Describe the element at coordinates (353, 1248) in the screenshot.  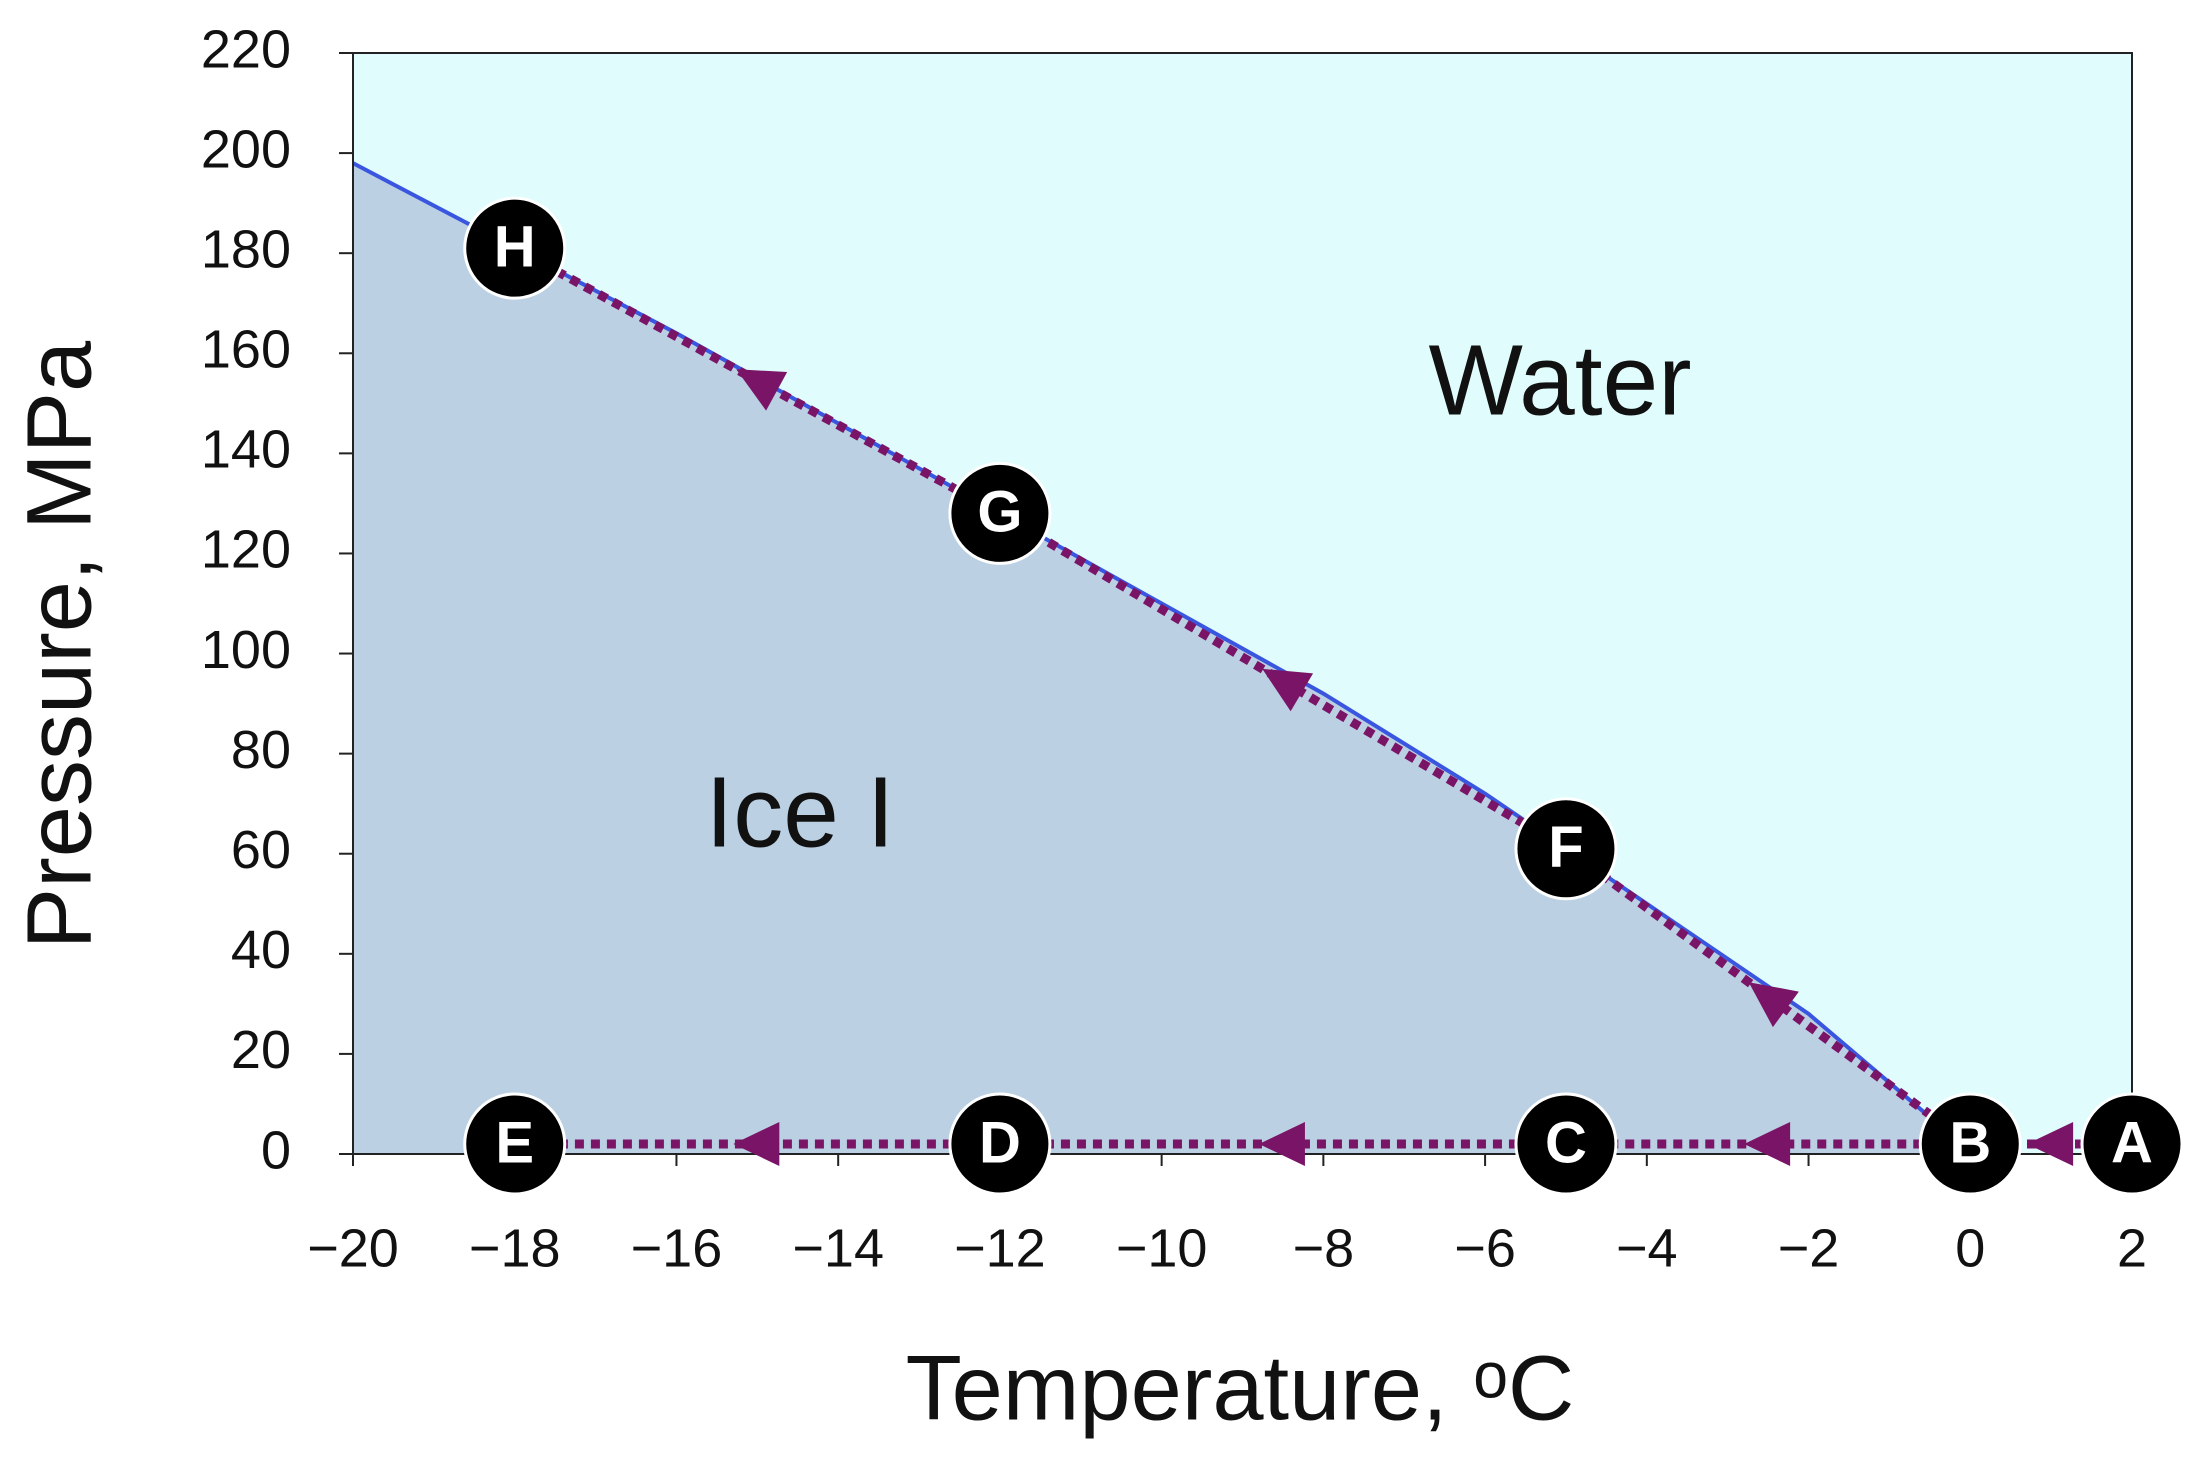
I see `x-tick-label: −20` at that location.